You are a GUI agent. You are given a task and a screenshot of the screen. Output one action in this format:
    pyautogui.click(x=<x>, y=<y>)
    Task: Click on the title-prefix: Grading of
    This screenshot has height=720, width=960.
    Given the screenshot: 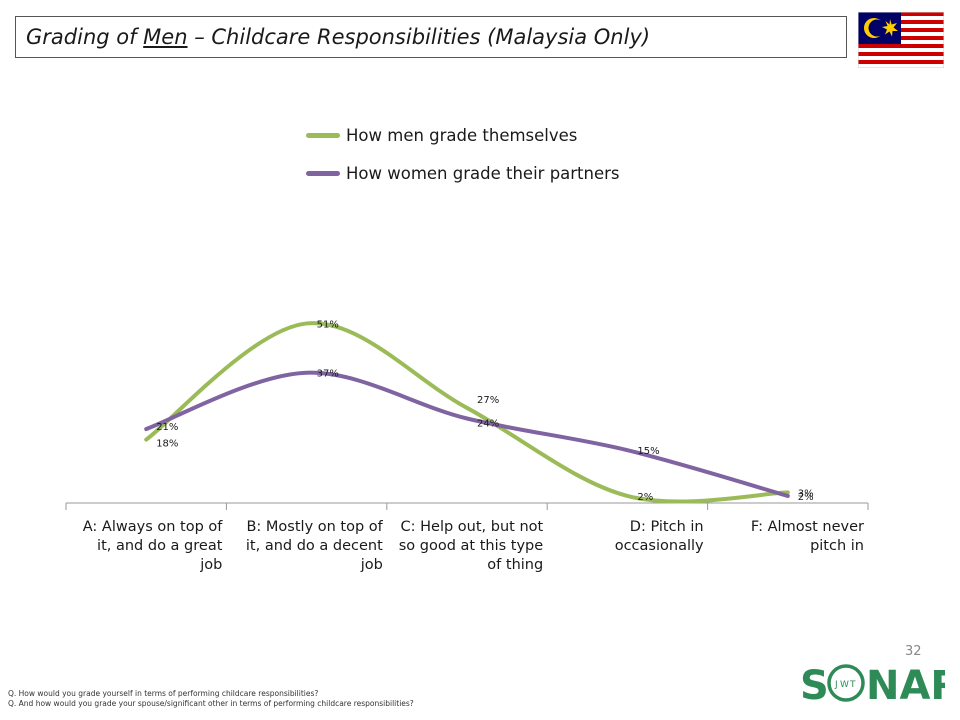 What is the action you would take?
    pyautogui.click(x=85, y=37)
    